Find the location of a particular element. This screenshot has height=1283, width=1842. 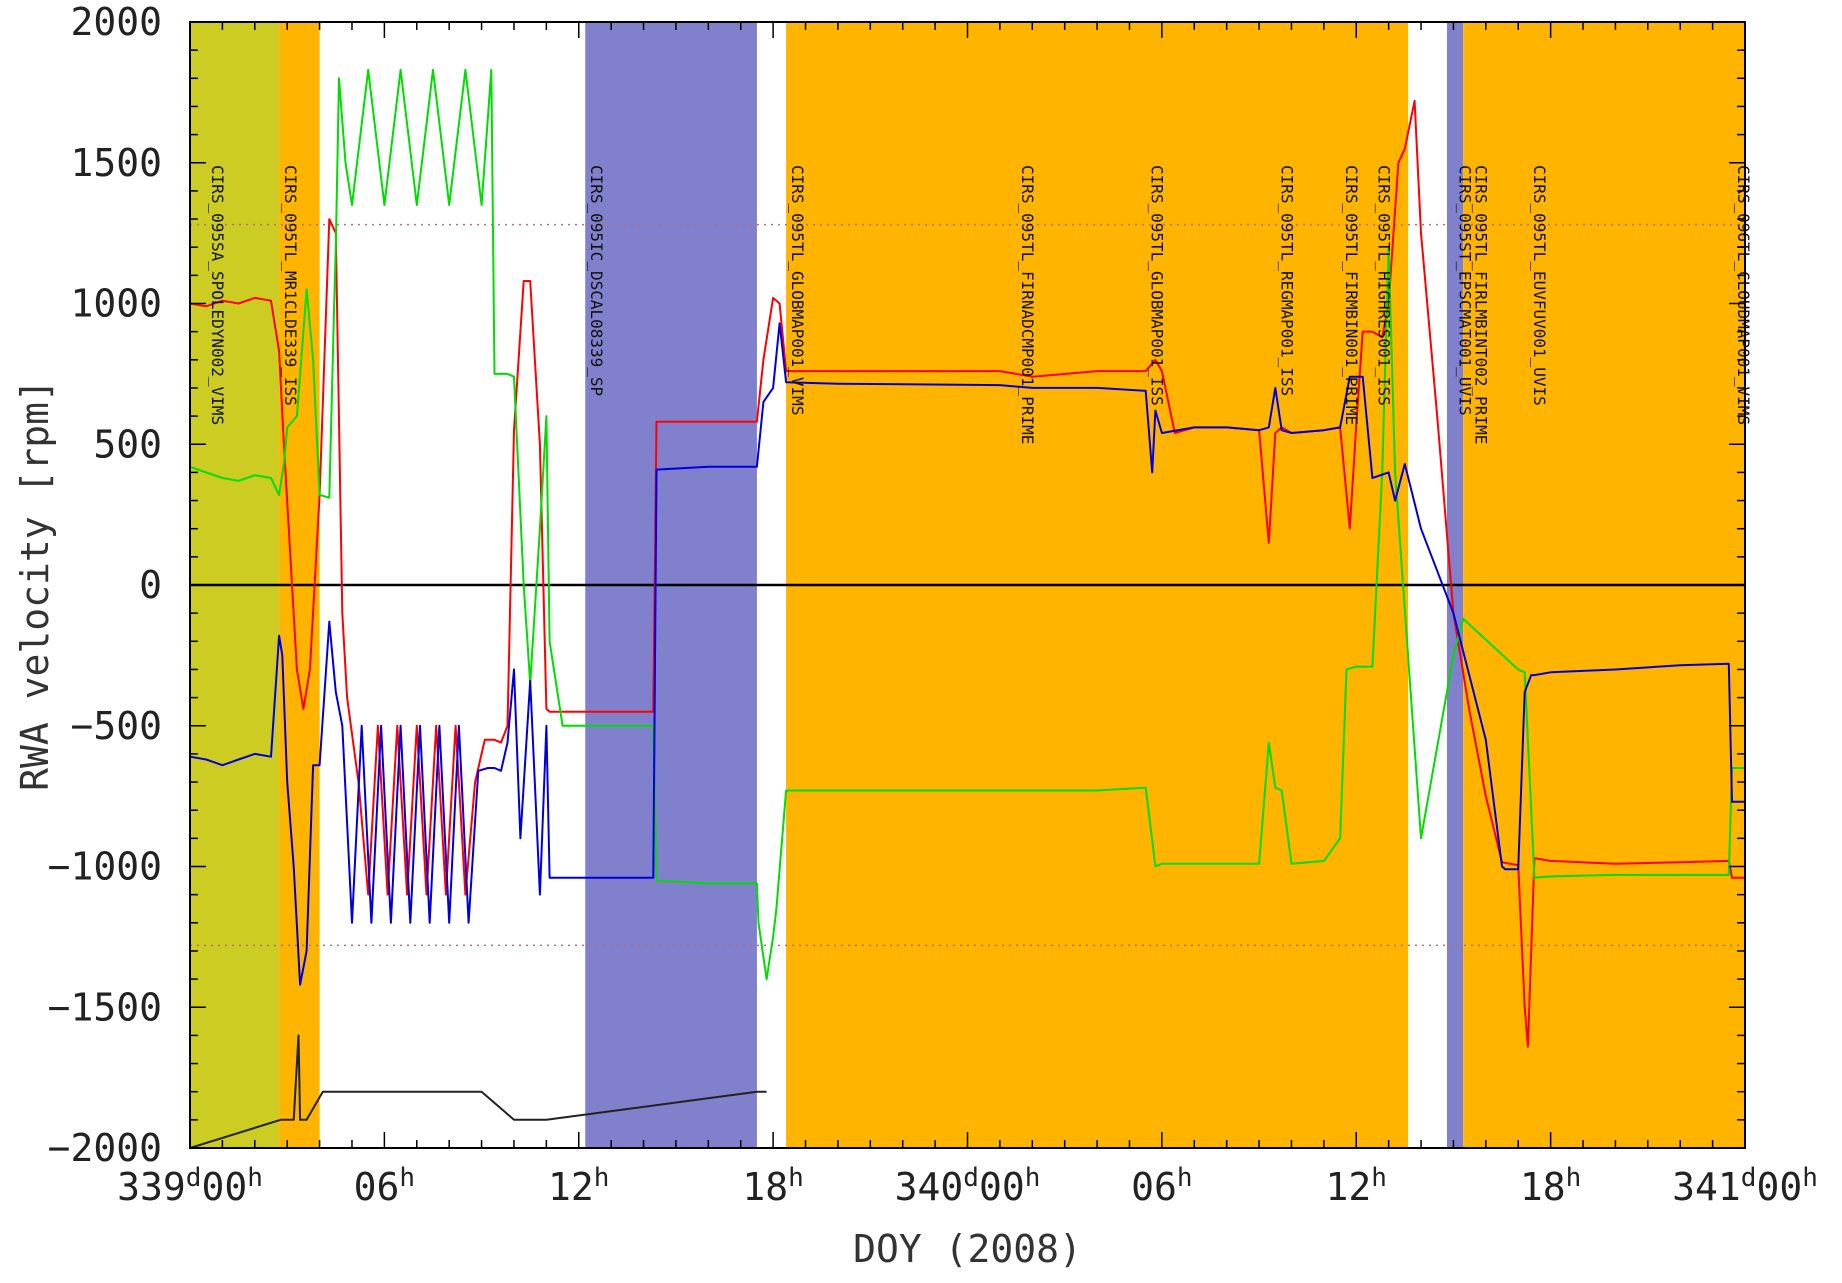

y-tick-label: −500 is located at coordinates (116, 726).